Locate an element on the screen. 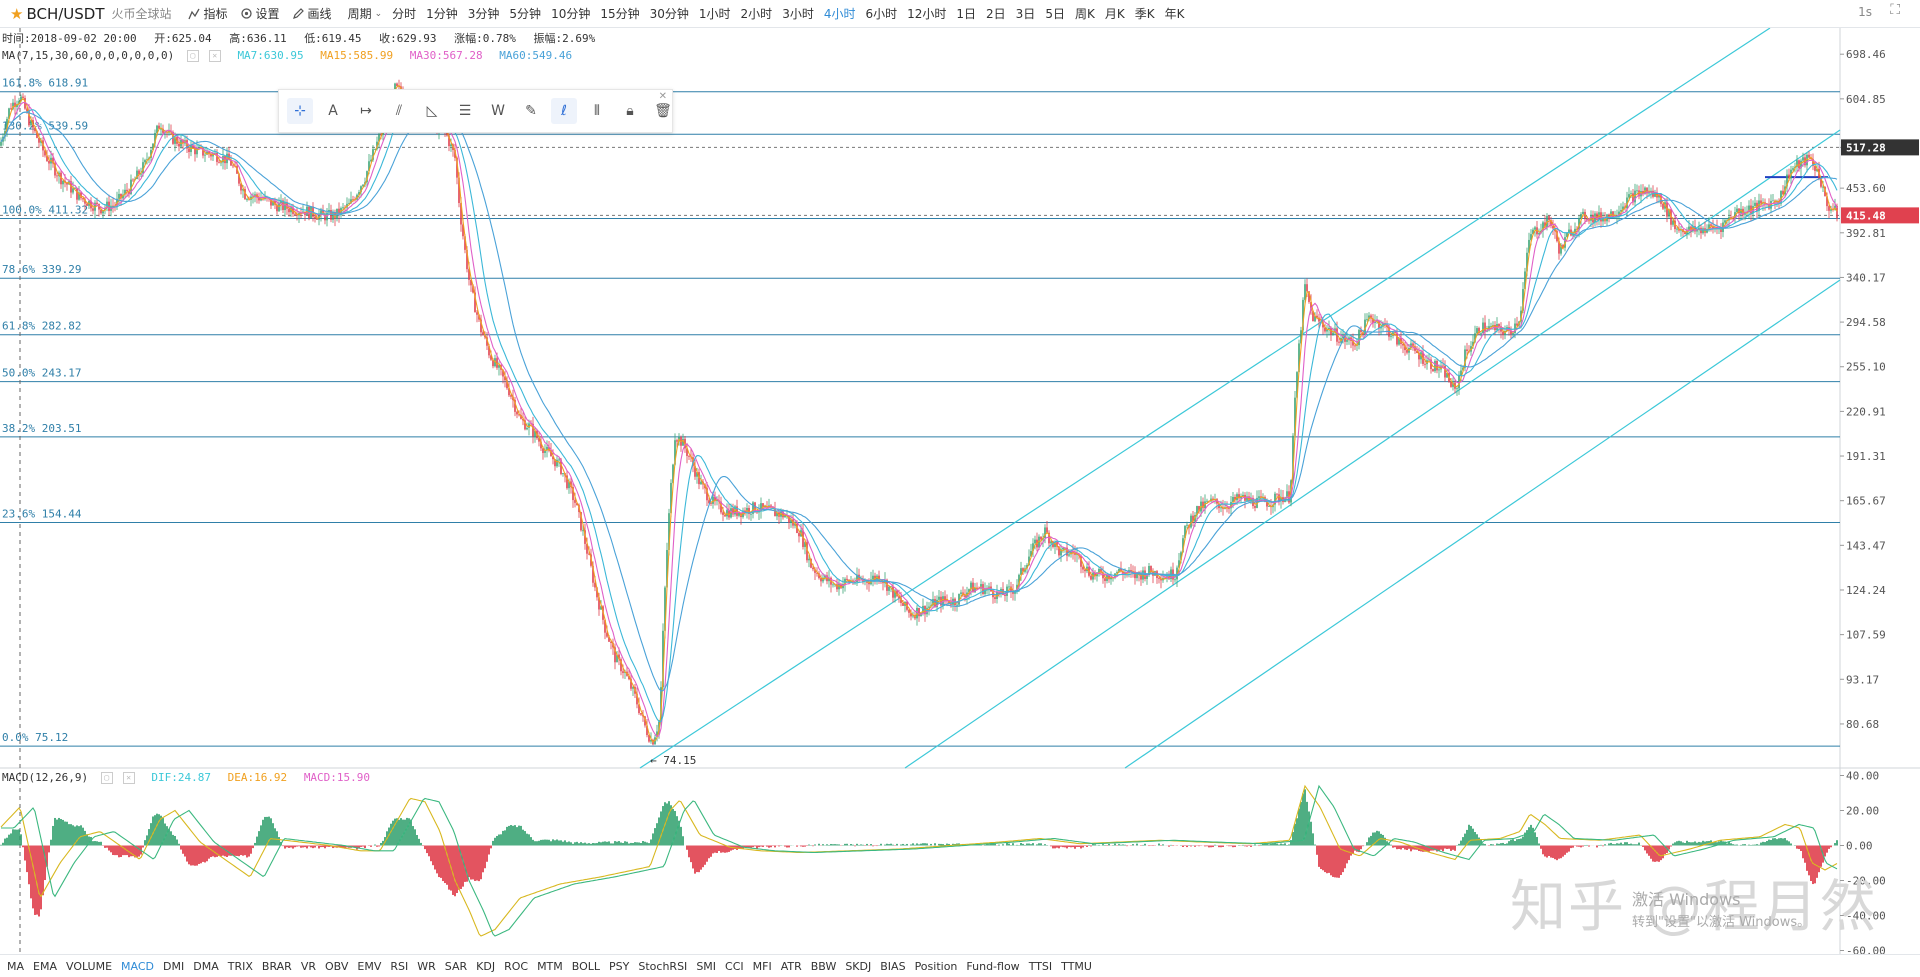 The width and height of the screenshot is (1920, 977). symbol-pair: BCH/USDT is located at coordinates (65, 14).